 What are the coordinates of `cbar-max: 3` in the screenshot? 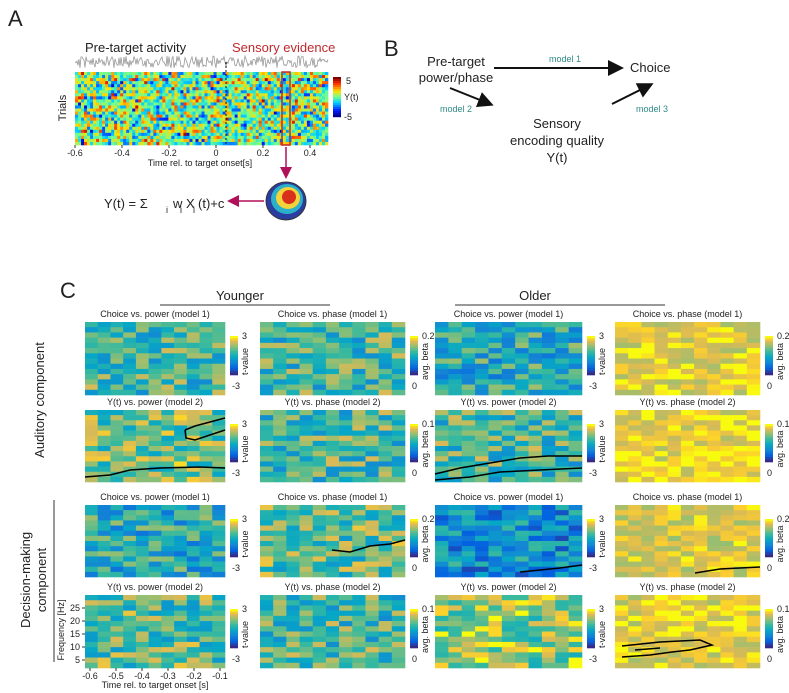 It's located at (244, 424).